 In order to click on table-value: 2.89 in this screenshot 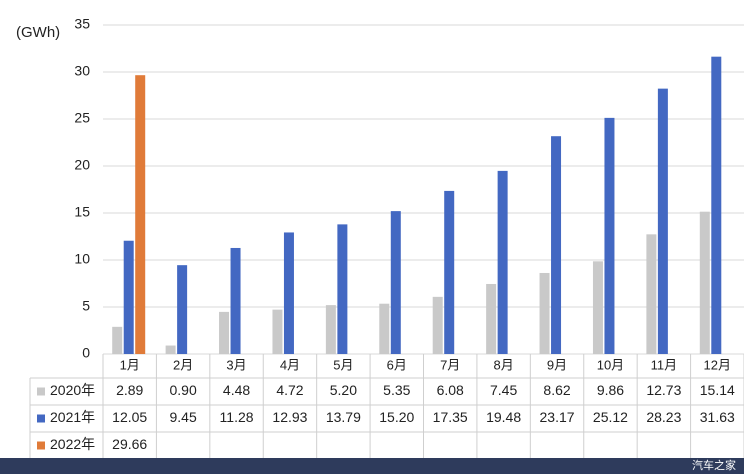, I will do `click(129, 390)`.